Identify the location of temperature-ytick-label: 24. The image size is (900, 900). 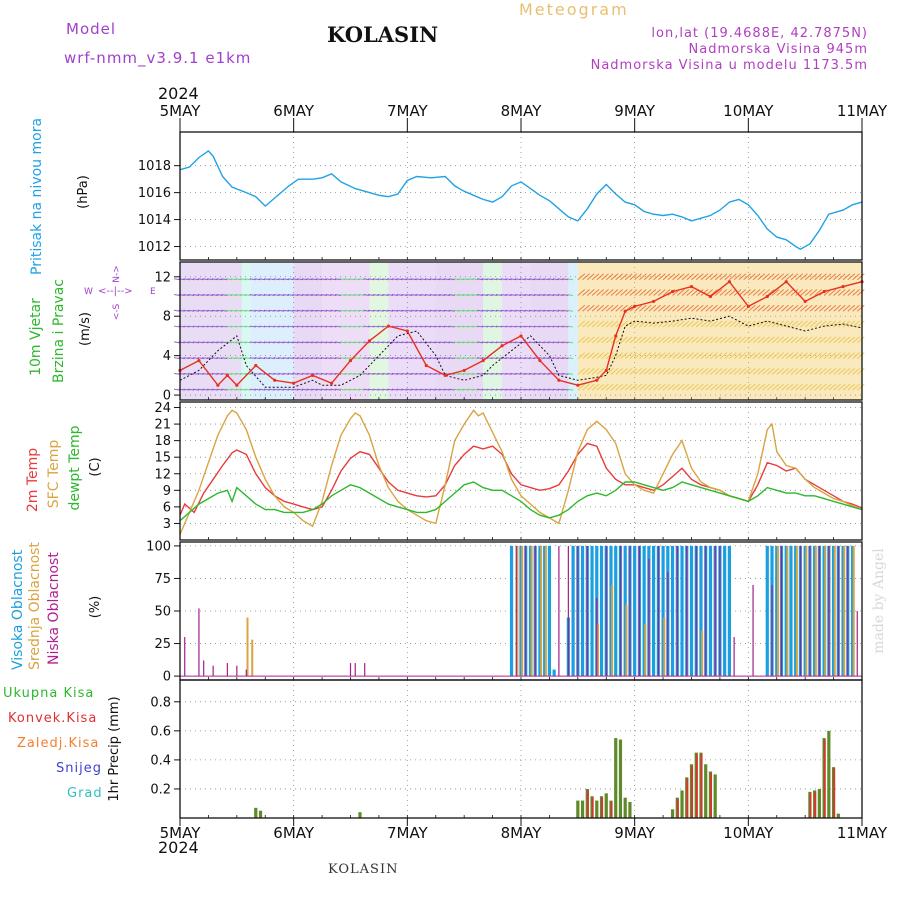
(162, 408).